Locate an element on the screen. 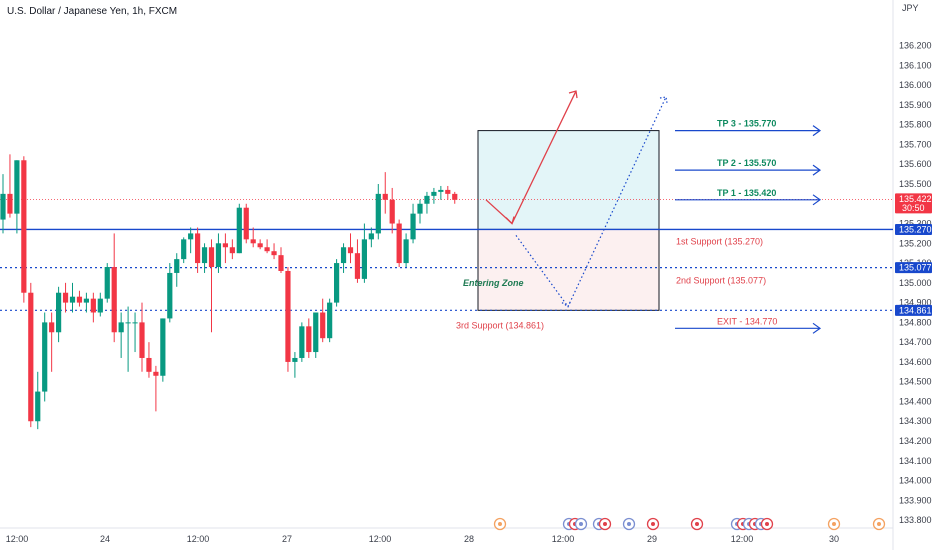 The width and height of the screenshot is (932, 550). price-tick-label: 134.500 is located at coordinates (915, 382).